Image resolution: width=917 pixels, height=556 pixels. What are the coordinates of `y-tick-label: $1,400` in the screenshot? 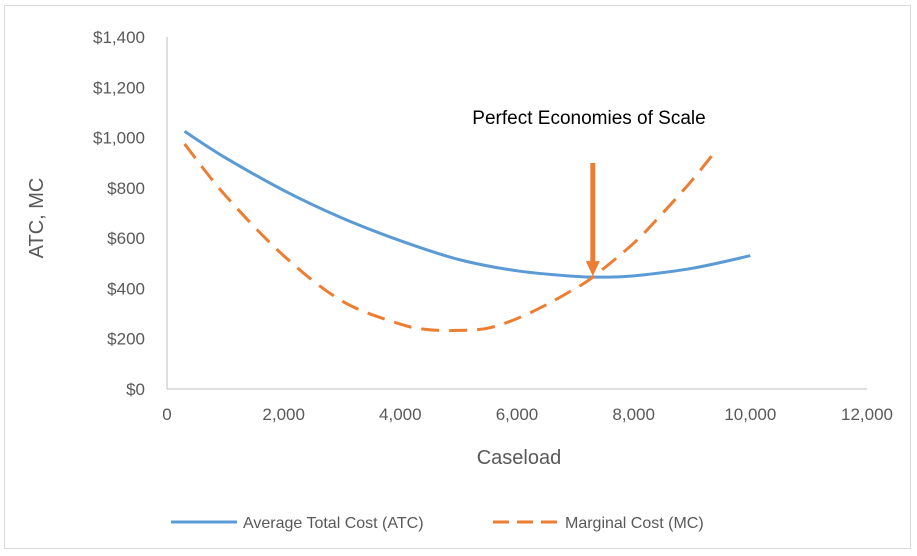 It's located at (119, 37).